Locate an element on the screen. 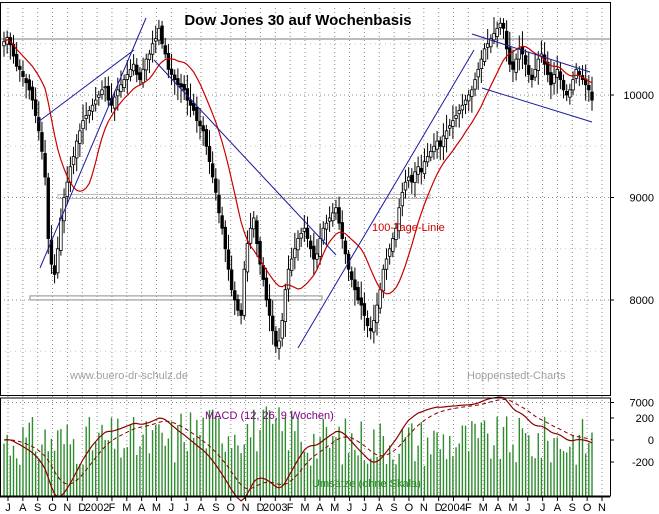 This screenshot has width=659, height=514. x-tick-label-10: M is located at coordinates (156, 508).